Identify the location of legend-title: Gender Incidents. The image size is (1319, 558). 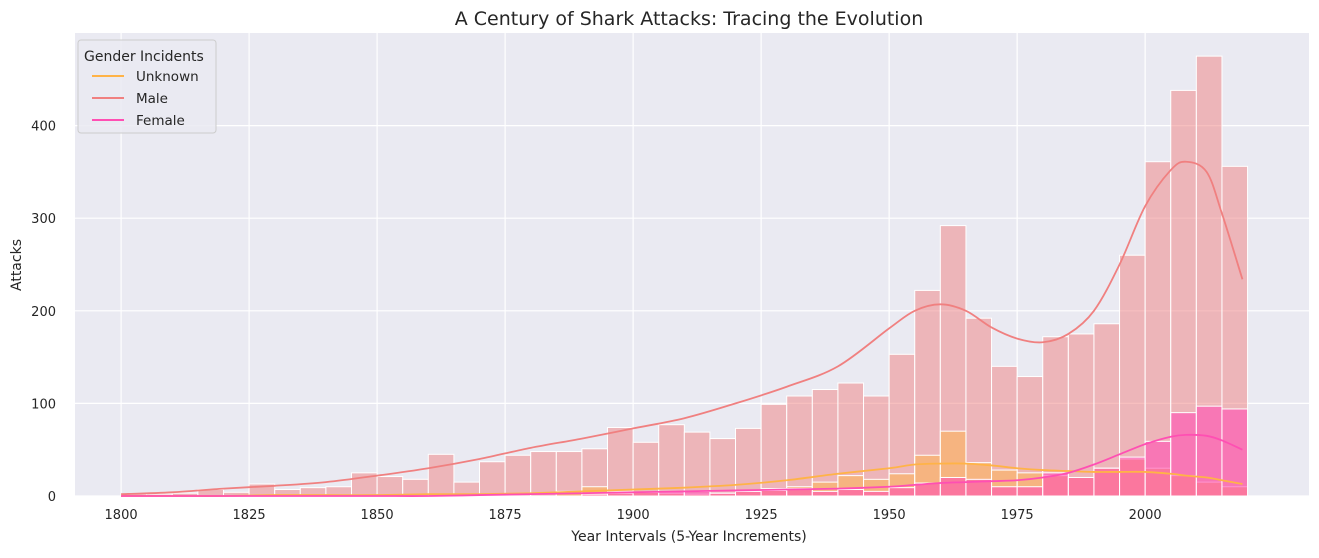
(144, 57).